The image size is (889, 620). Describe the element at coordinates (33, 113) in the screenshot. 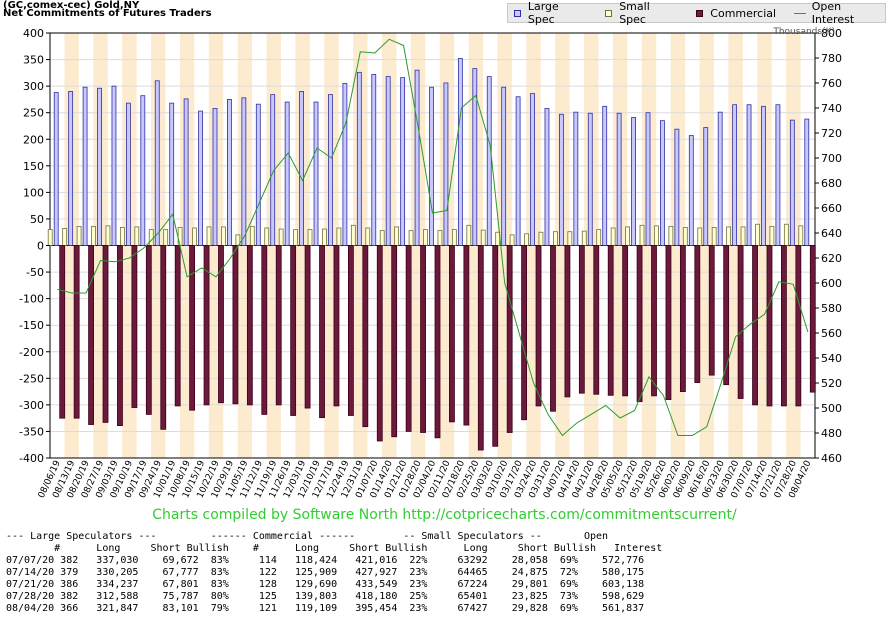

I see `y-tick-label: 250` at that location.